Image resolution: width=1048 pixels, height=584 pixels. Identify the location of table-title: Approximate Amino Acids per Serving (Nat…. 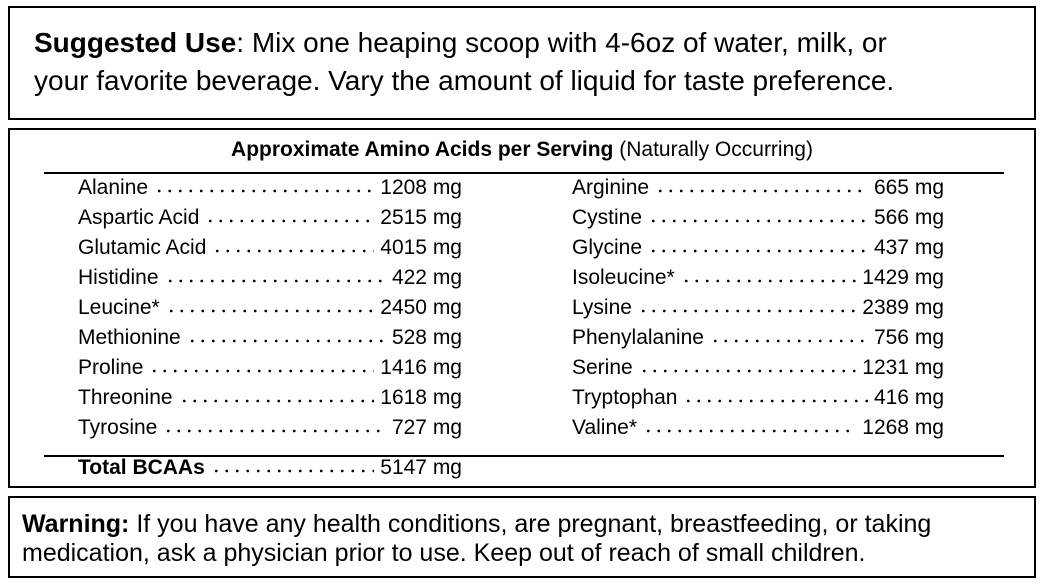
(522, 150).